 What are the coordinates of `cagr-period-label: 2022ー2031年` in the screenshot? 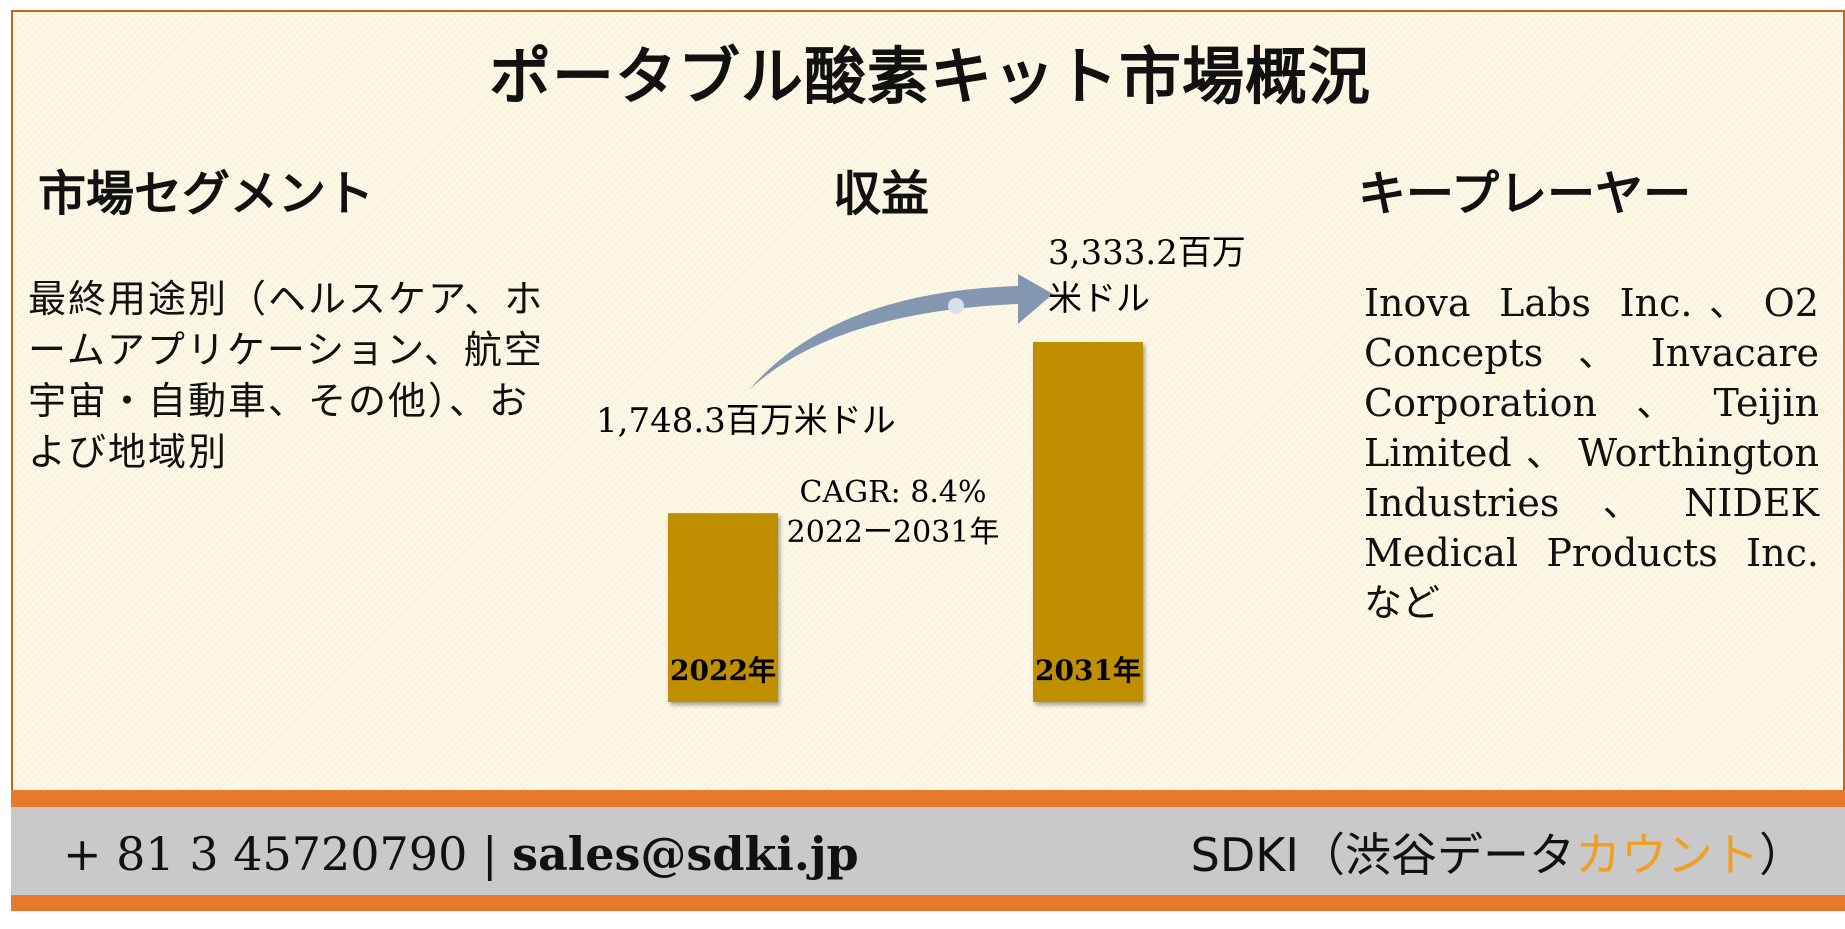 It's located at (893, 532).